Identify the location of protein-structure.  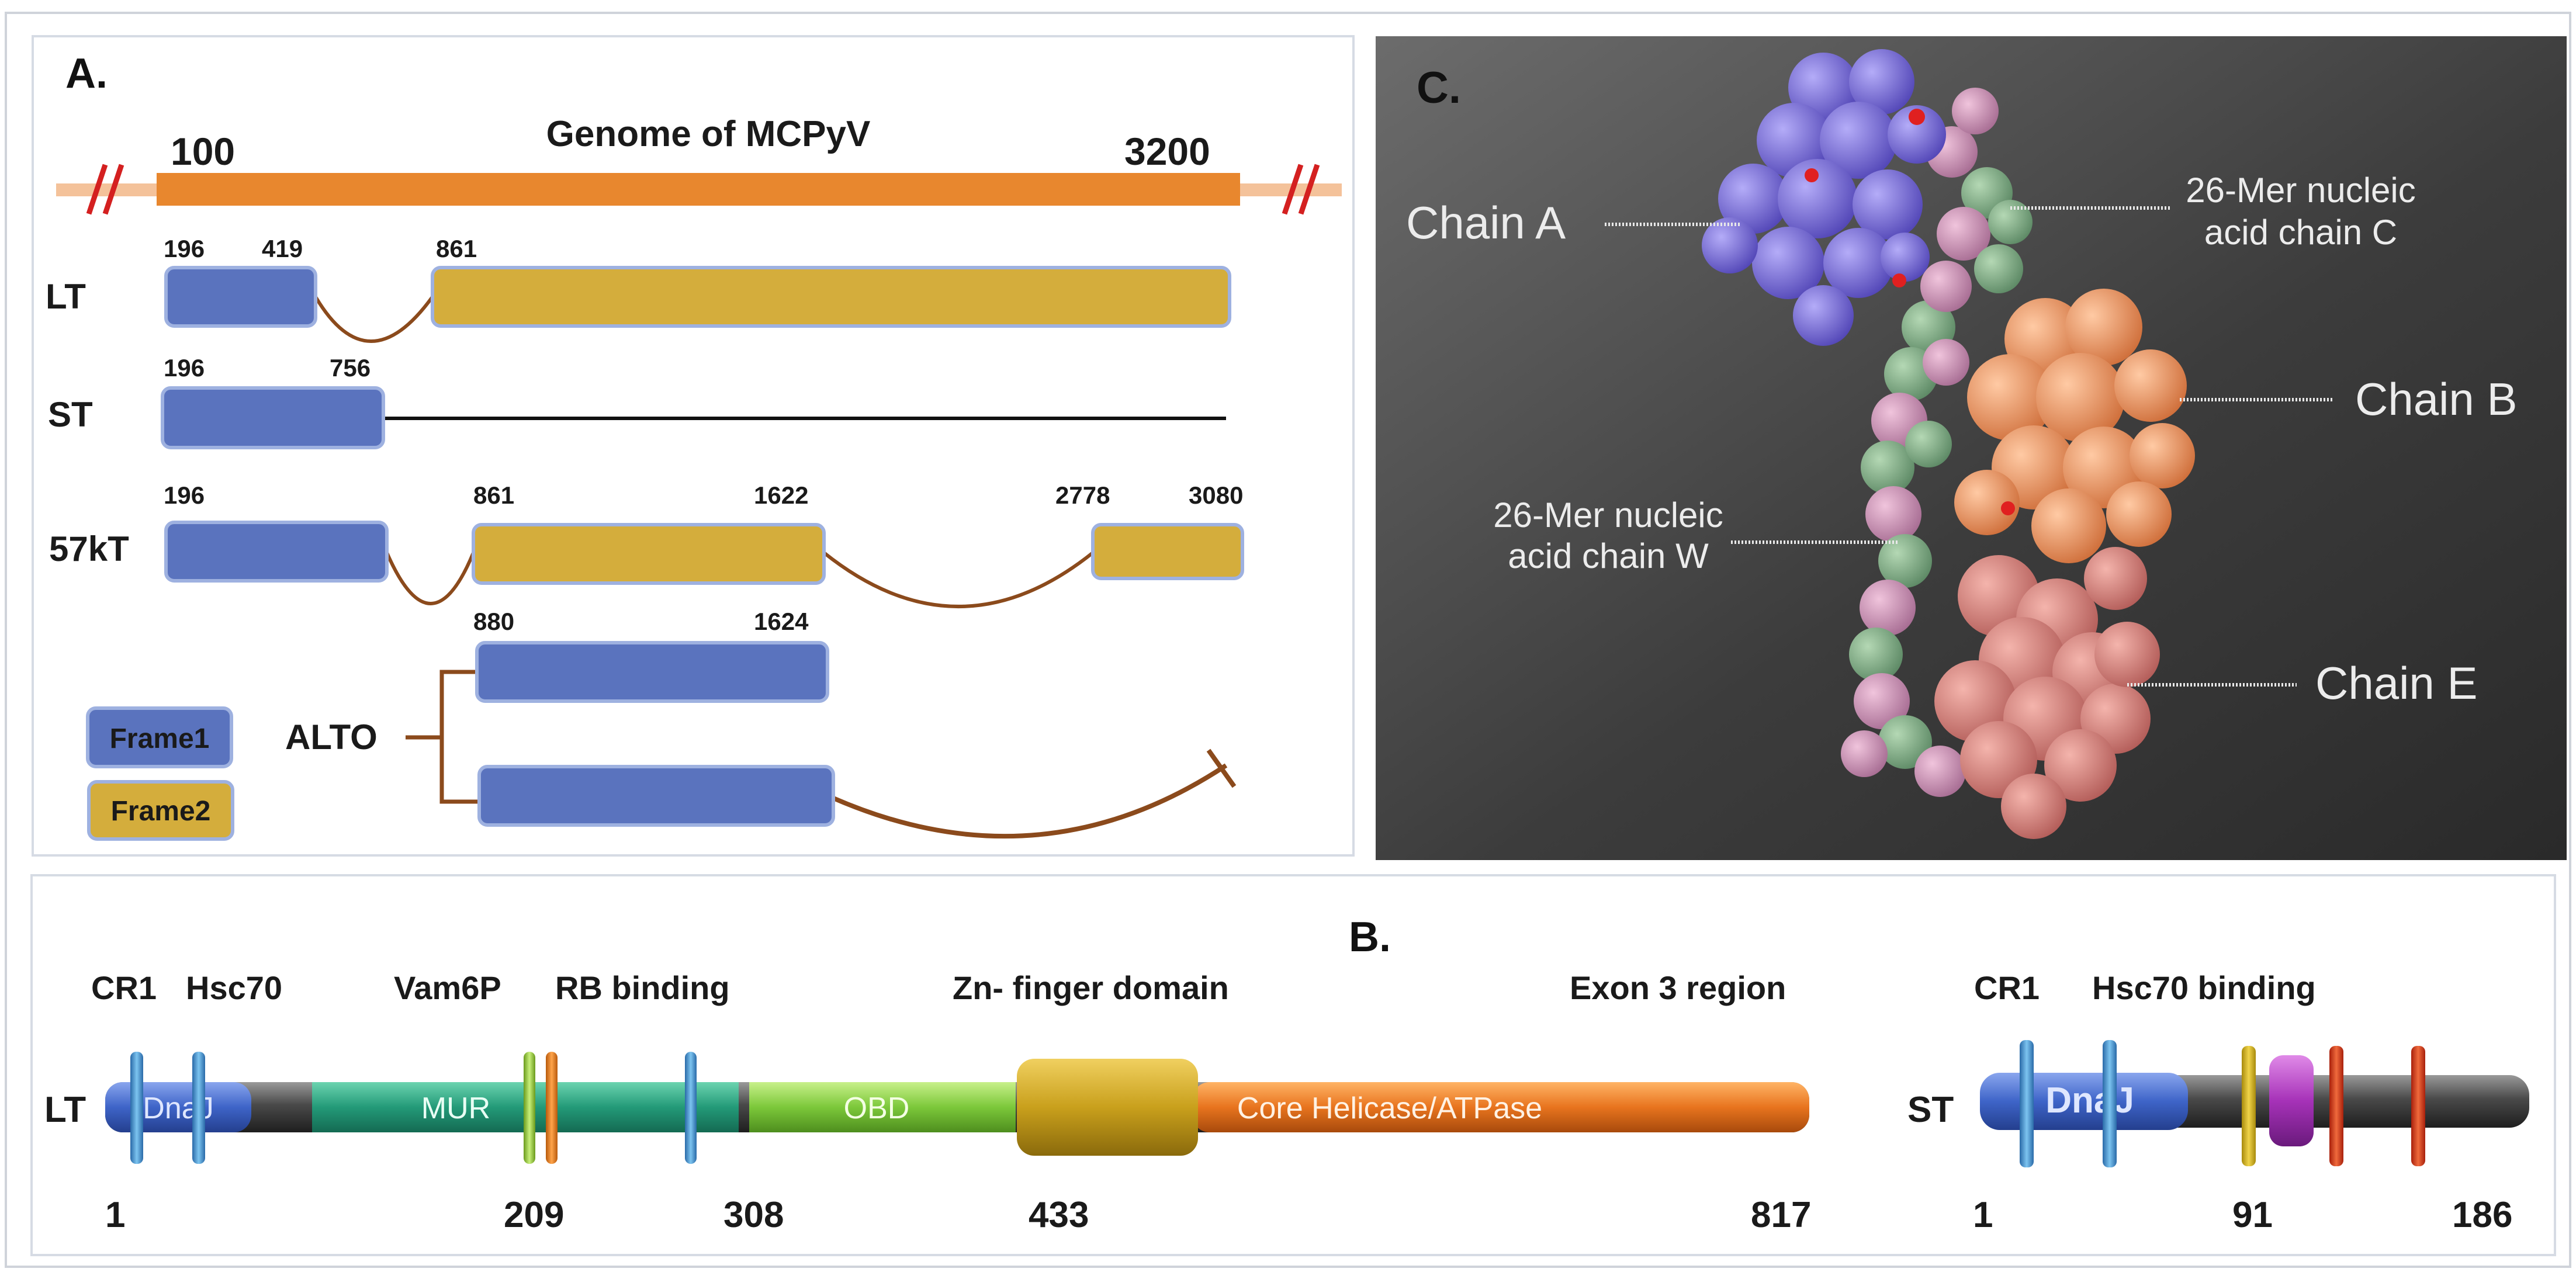
(1949, 444).